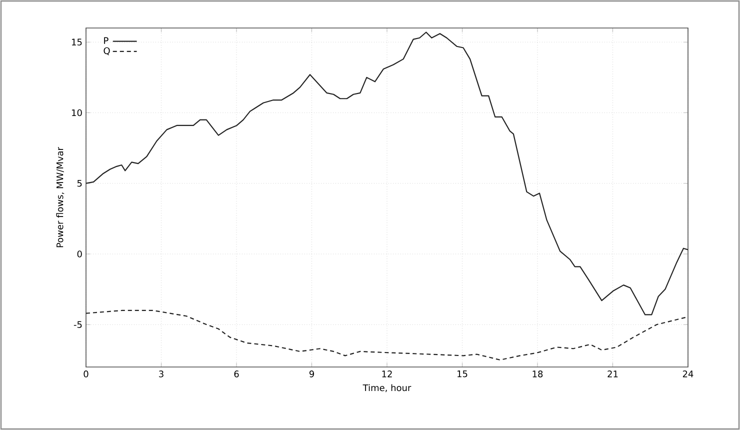  I want to click on y-tick-label: 15, so click(77, 42).